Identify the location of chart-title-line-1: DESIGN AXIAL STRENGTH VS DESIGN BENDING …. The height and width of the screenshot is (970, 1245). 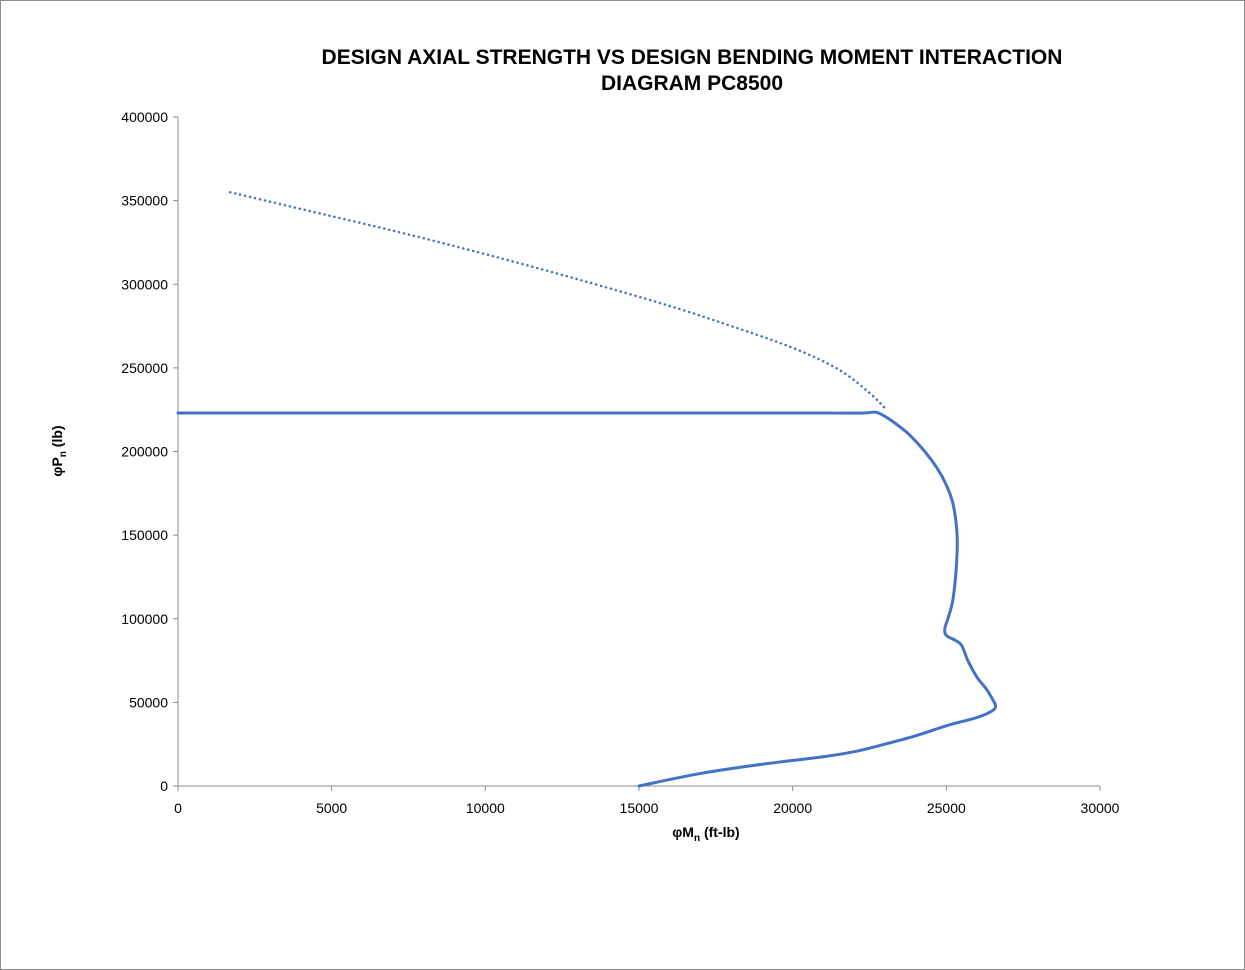
(692, 57).